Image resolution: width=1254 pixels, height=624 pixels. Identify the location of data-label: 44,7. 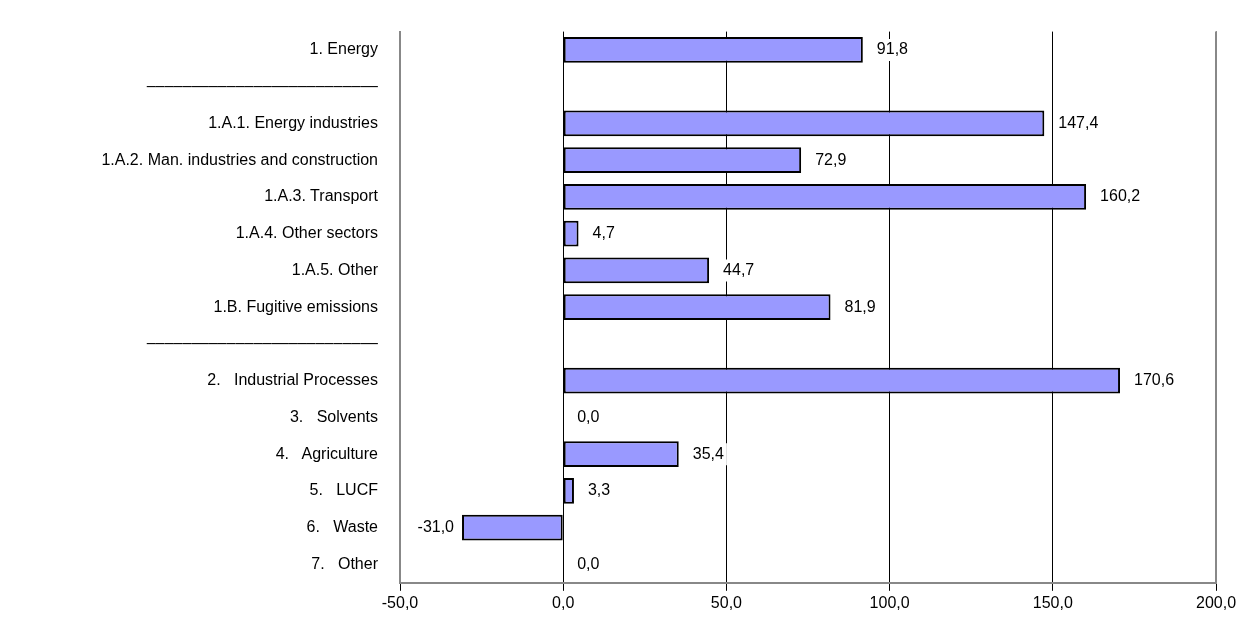
(739, 269).